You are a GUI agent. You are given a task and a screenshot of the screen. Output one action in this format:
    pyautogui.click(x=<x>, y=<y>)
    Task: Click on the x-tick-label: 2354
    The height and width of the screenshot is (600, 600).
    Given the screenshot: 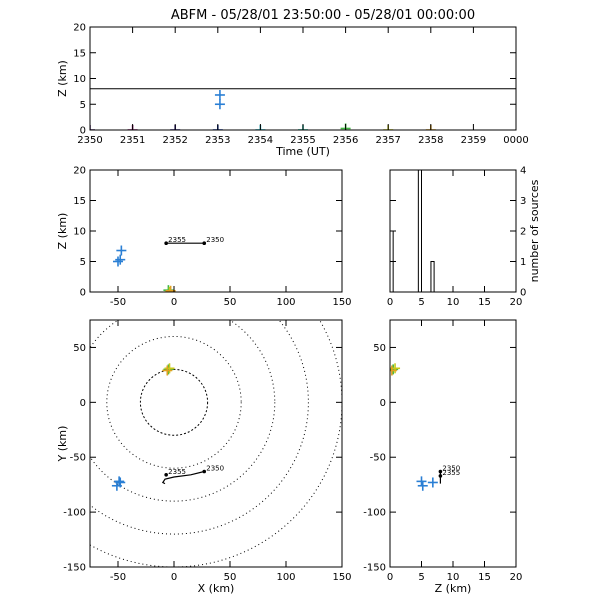 What is the action you would take?
    pyautogui.click(x=260, y=140)
    